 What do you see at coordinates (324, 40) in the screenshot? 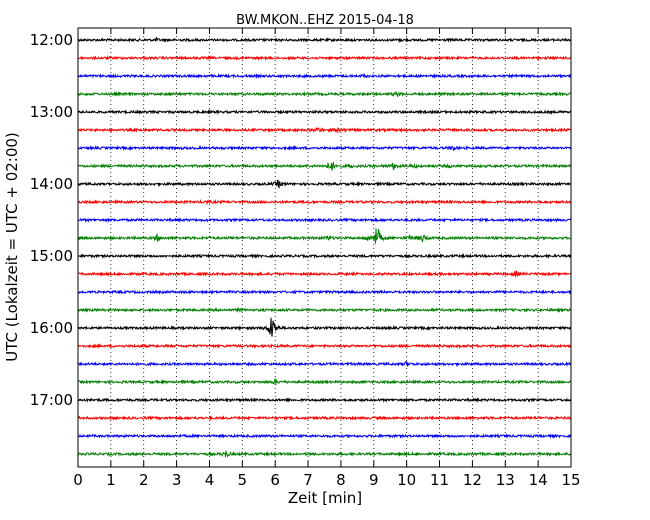
I see `trace-12:00` at bounding box center [324, 40].